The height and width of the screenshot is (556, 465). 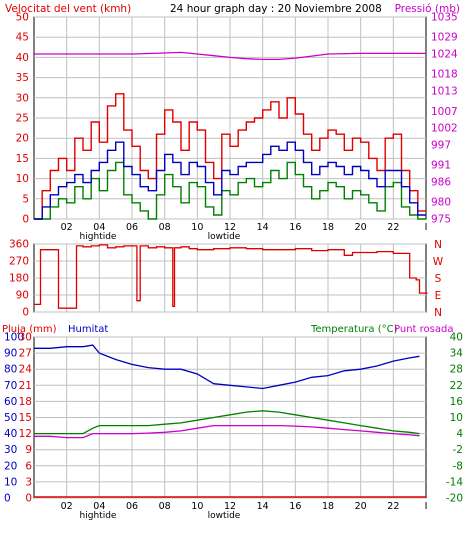 I want to click on rain-tick-label: 3, so click(x=28, y=482).